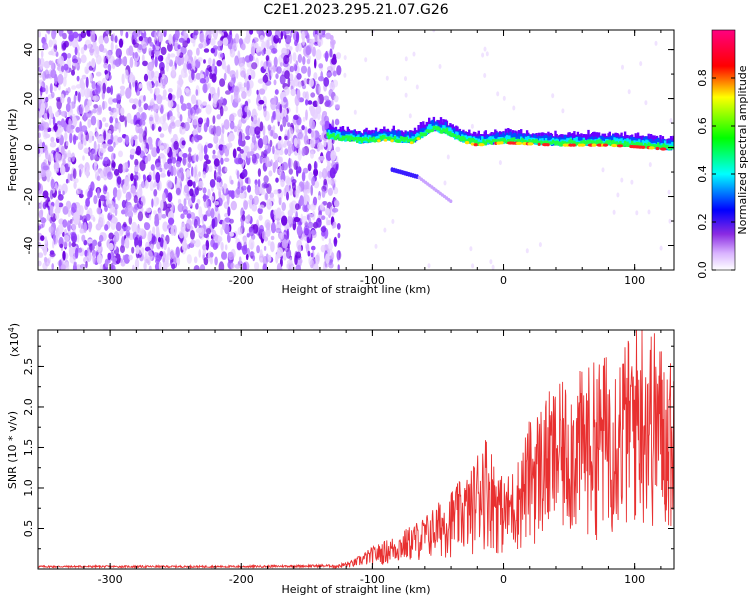  I want to click on x-tick-label: 100, so click(634, 280).